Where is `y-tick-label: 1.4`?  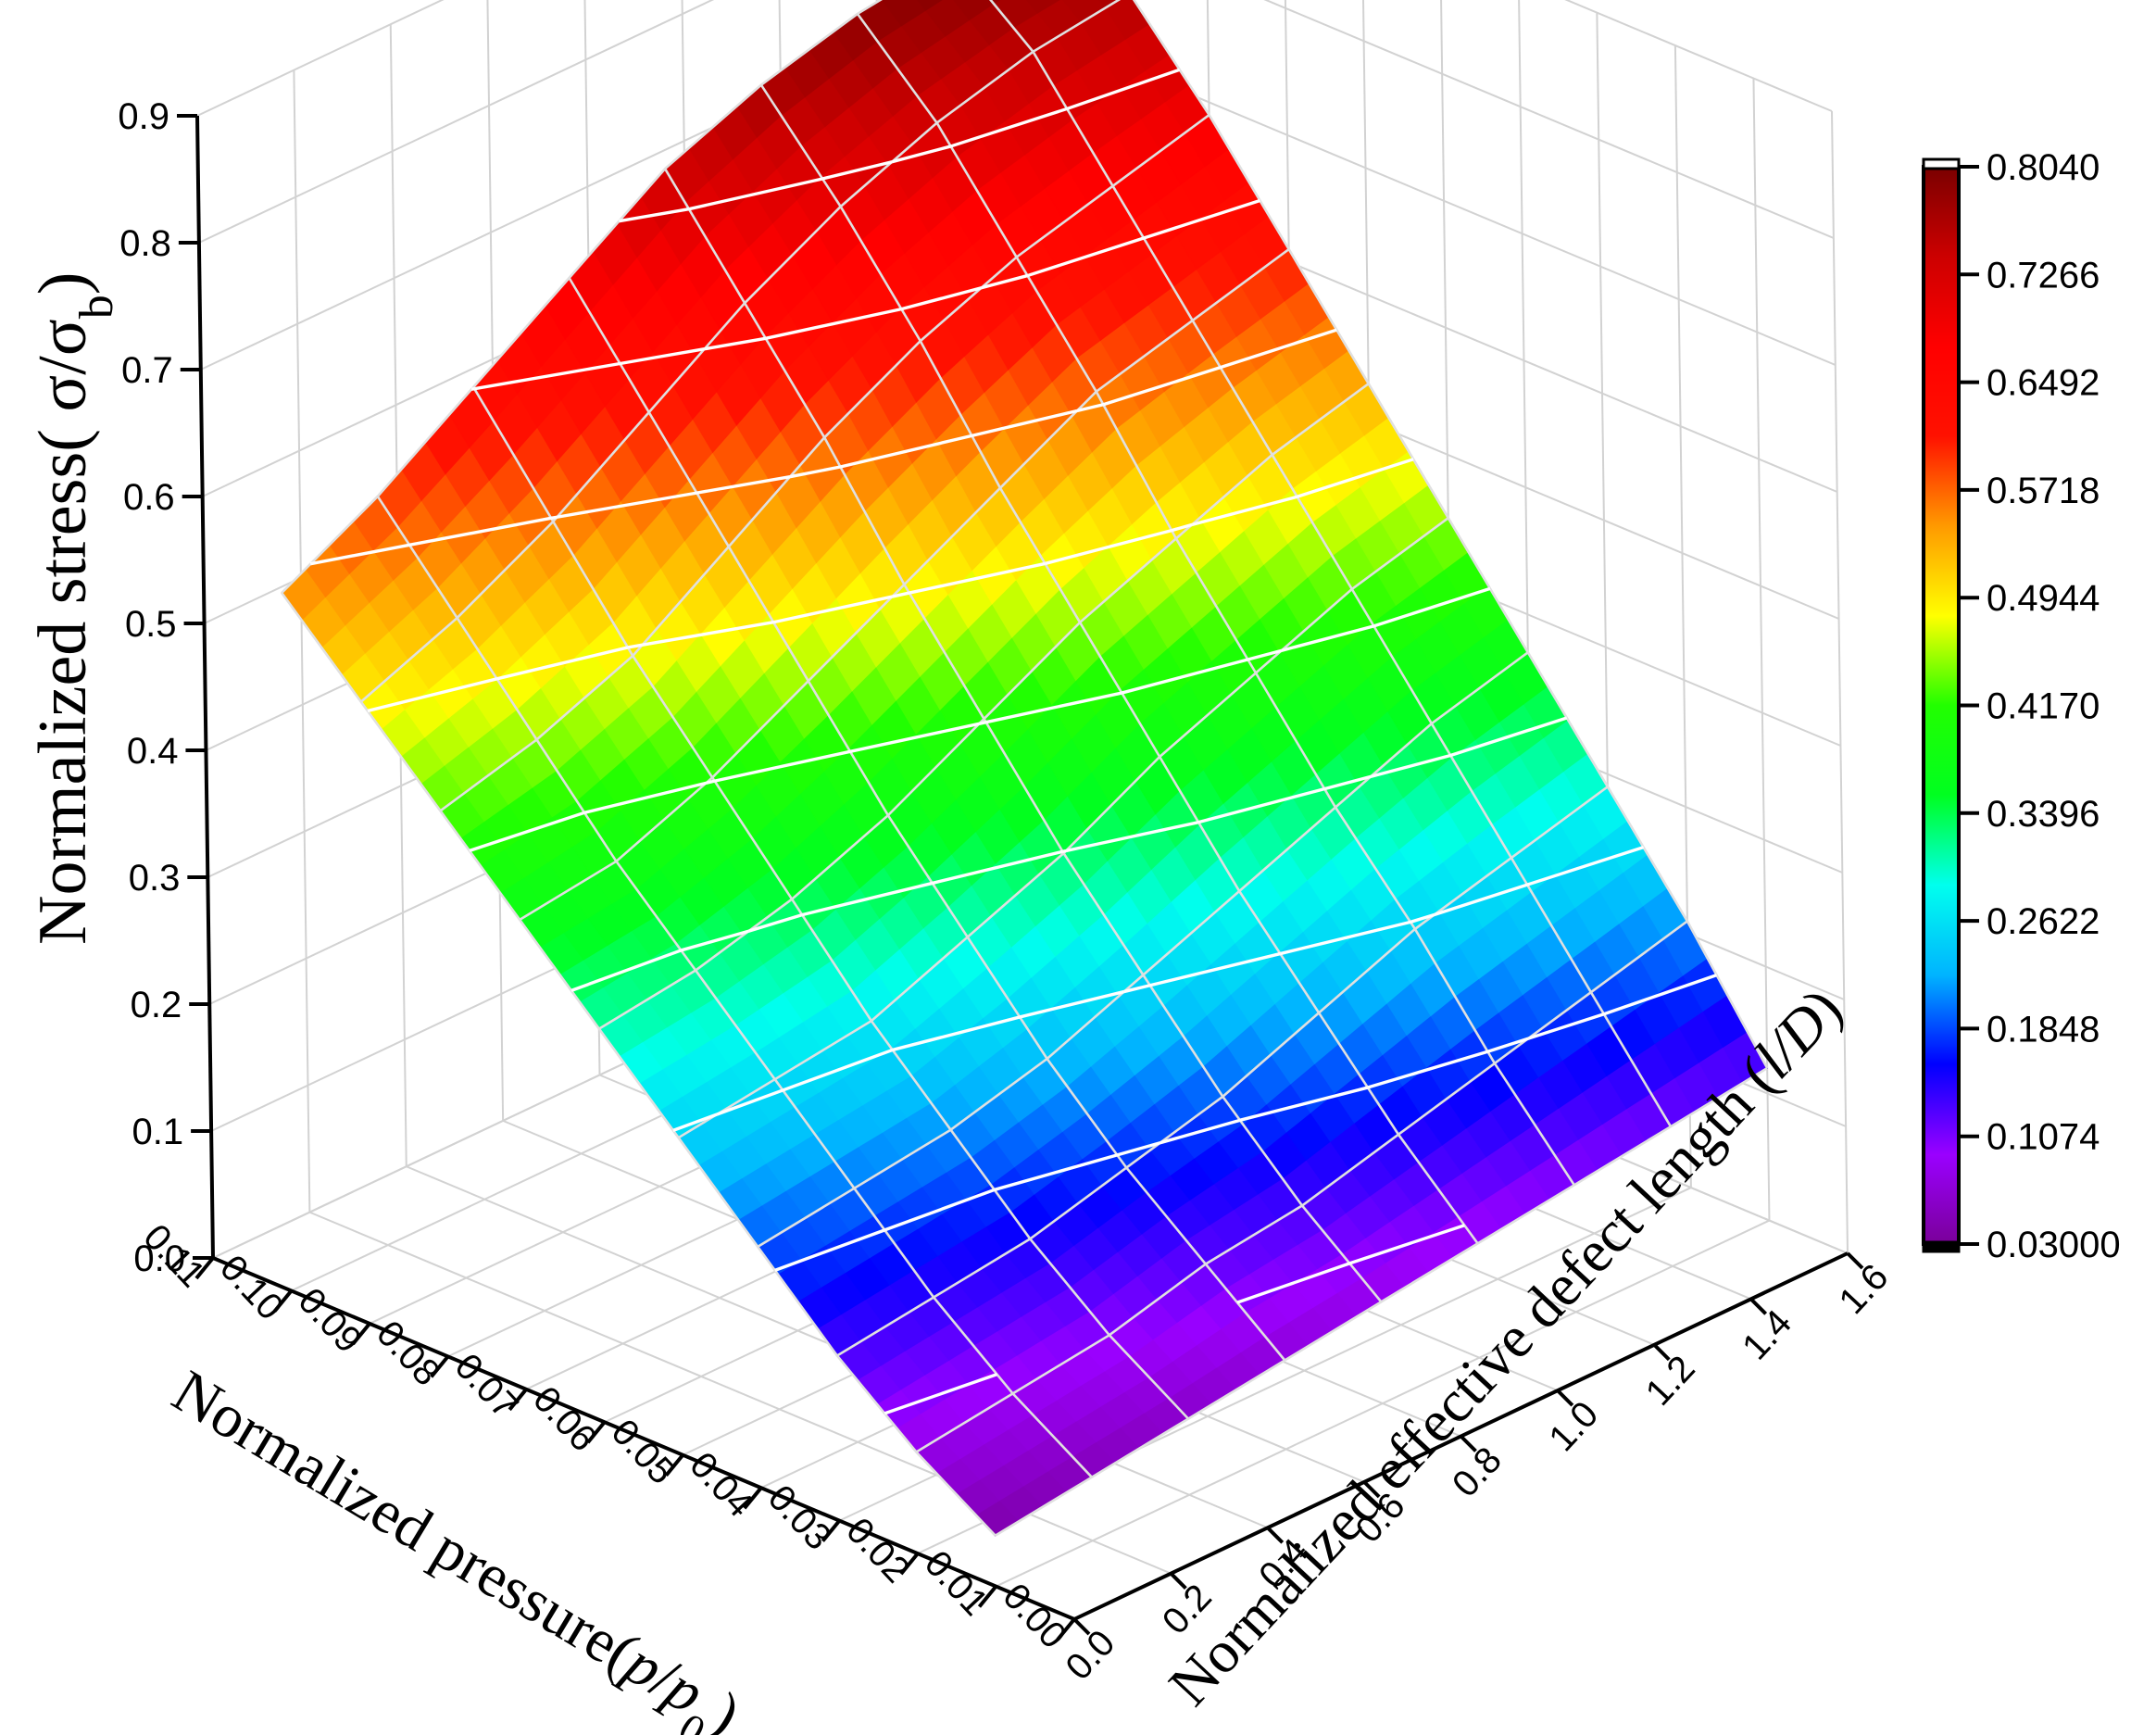
y-tick-label: 1.4 is located at coordinates (1767, 1335).